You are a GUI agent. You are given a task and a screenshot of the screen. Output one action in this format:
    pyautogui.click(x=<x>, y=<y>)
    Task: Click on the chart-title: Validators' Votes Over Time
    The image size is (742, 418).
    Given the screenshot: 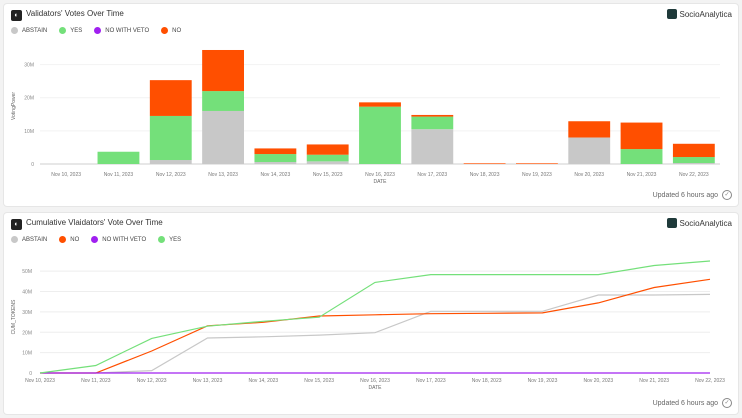 What is the action you would take?
    pyautogui.click(x=75, y=13)
    